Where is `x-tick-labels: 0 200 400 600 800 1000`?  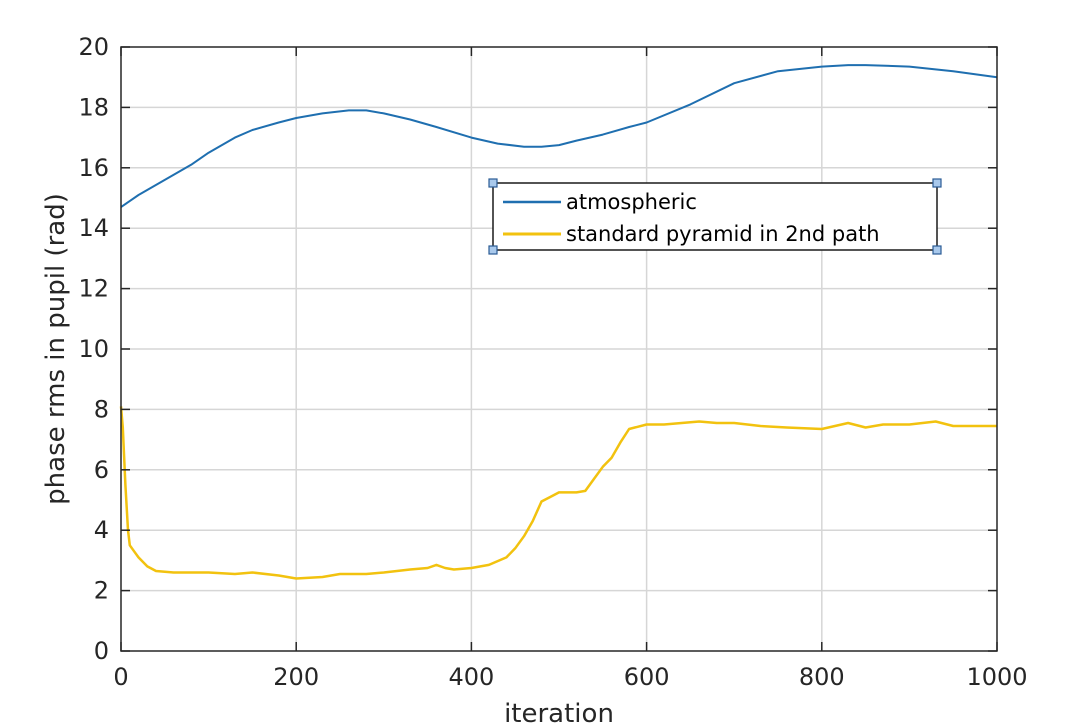 x-tick-labels: 0 200 400 600 800 1000 is located at coordinates (570, 677).